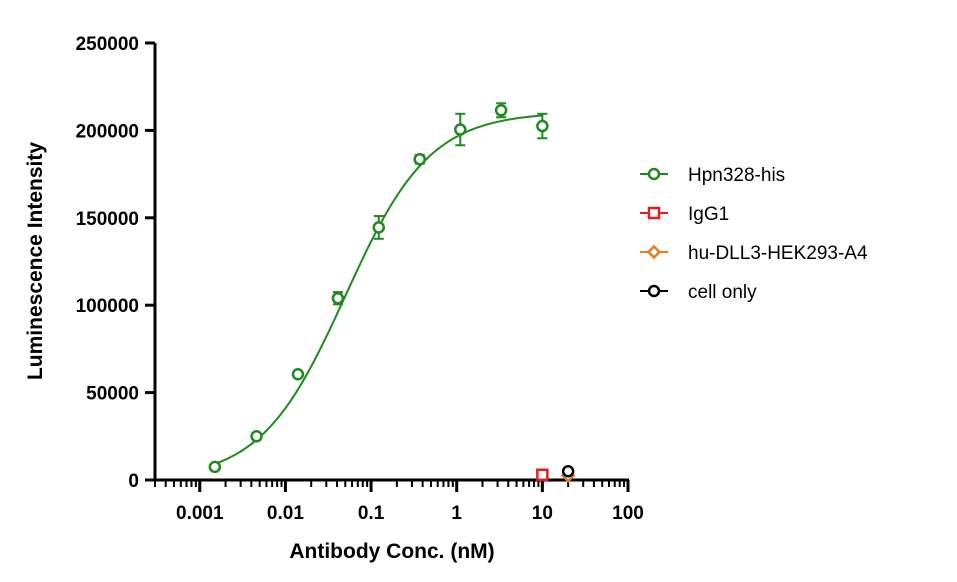 This screenshot has height=582, width=957. I want to click on y-tick-label: 0, so click(133, 481).